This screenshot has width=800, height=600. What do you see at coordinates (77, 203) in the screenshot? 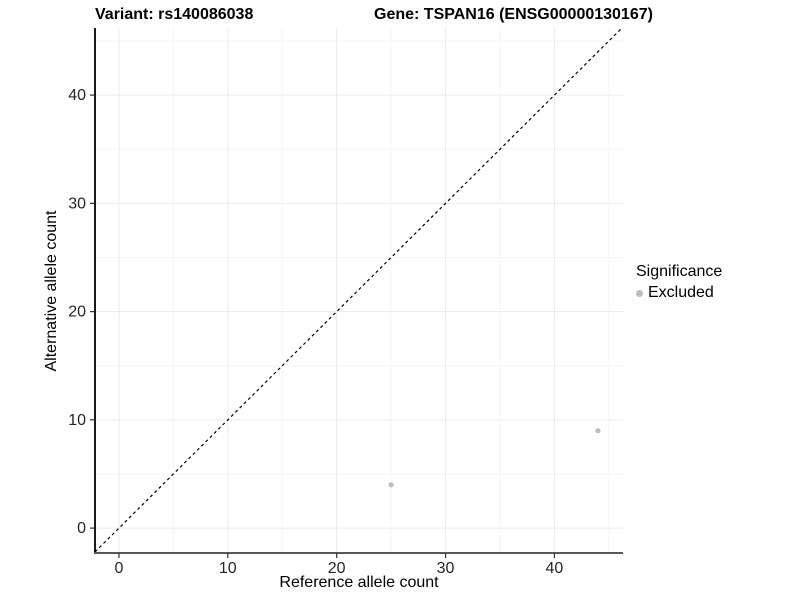
I see `y-tick-label: 30` at bounding box center [77, 203].